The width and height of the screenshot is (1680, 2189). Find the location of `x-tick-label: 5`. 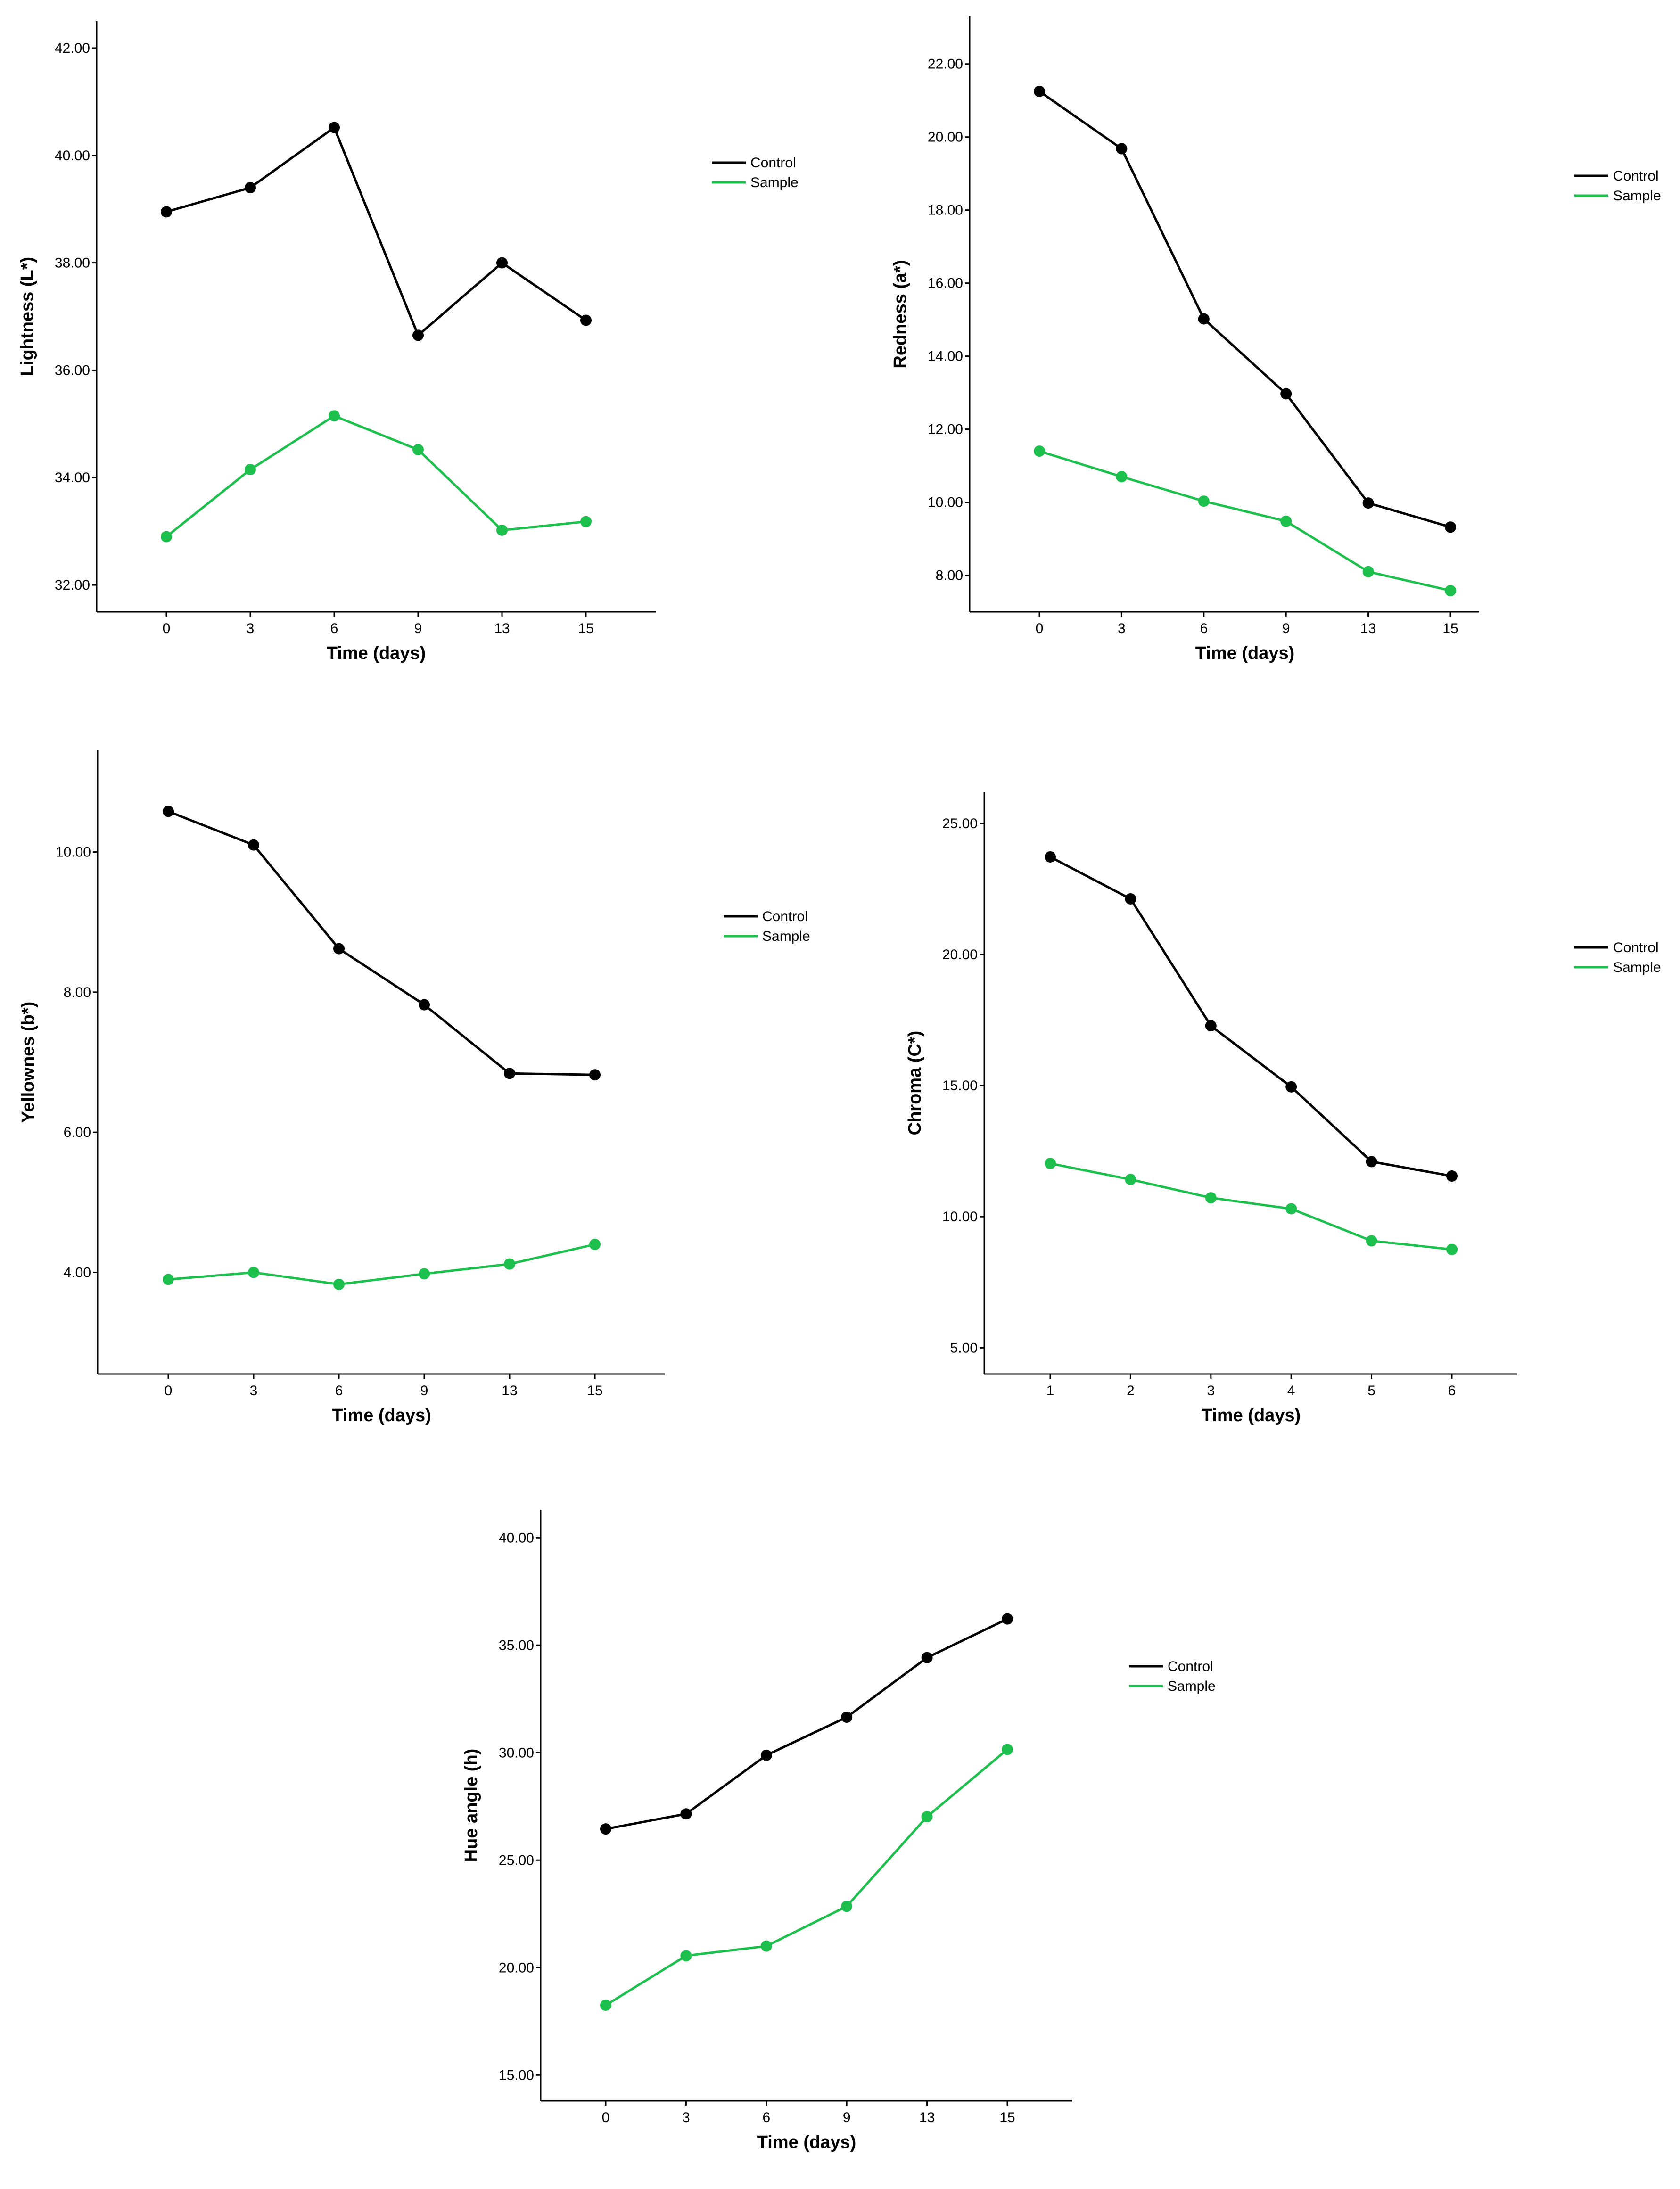

x-tick-label: 5 is located at coordinates (1371, 1391).